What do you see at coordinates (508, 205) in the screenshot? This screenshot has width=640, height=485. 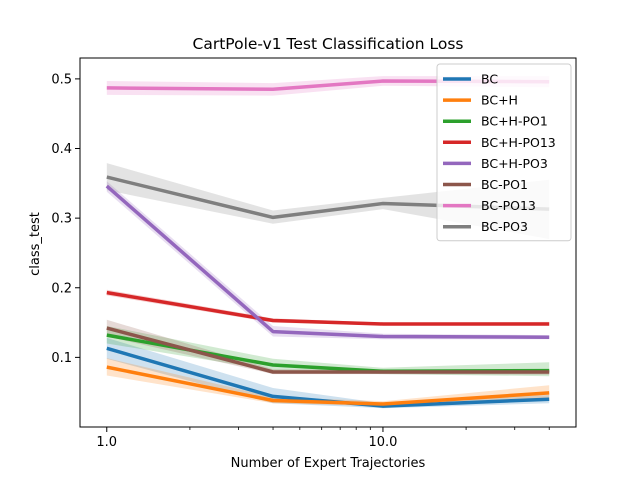 I see `legend-label-bc-po13: BC-PO13` at bounding box center [508, 205].